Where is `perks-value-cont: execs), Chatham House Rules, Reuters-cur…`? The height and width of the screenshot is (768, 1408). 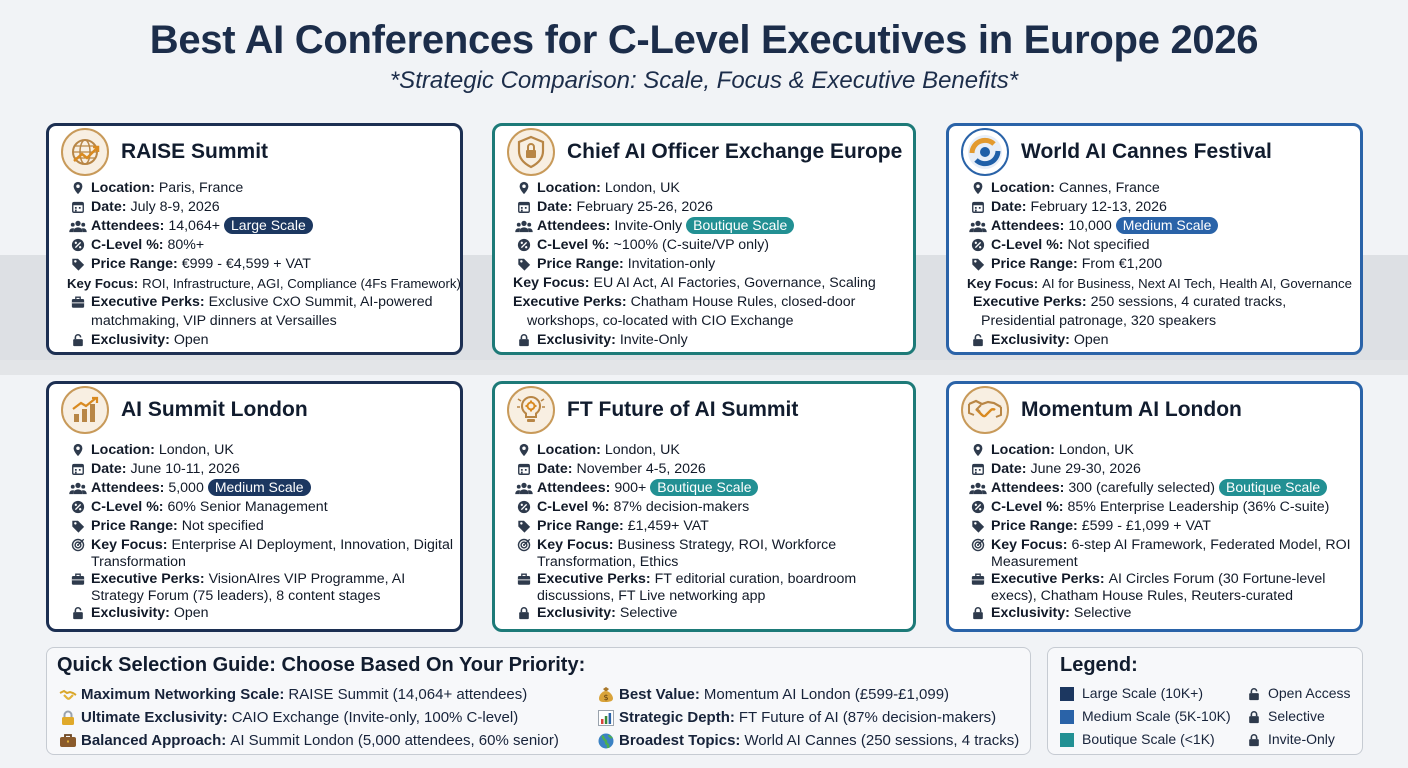 perks-value-cont: execs), Chatham House Rules, Reuters-cur… is located at coordinates (1142, 596).